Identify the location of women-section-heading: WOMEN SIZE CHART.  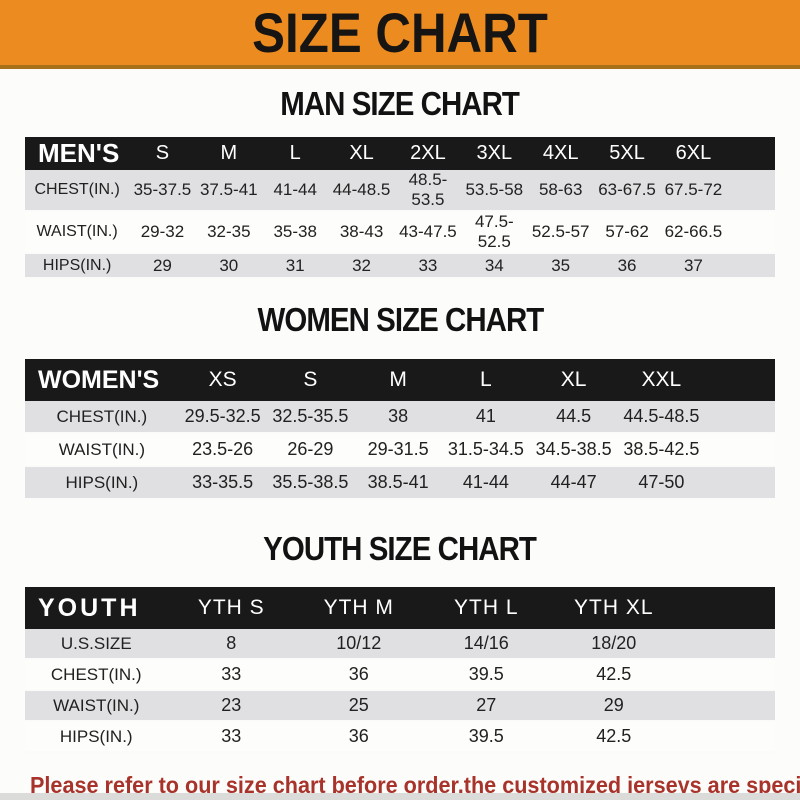
(400, 319).